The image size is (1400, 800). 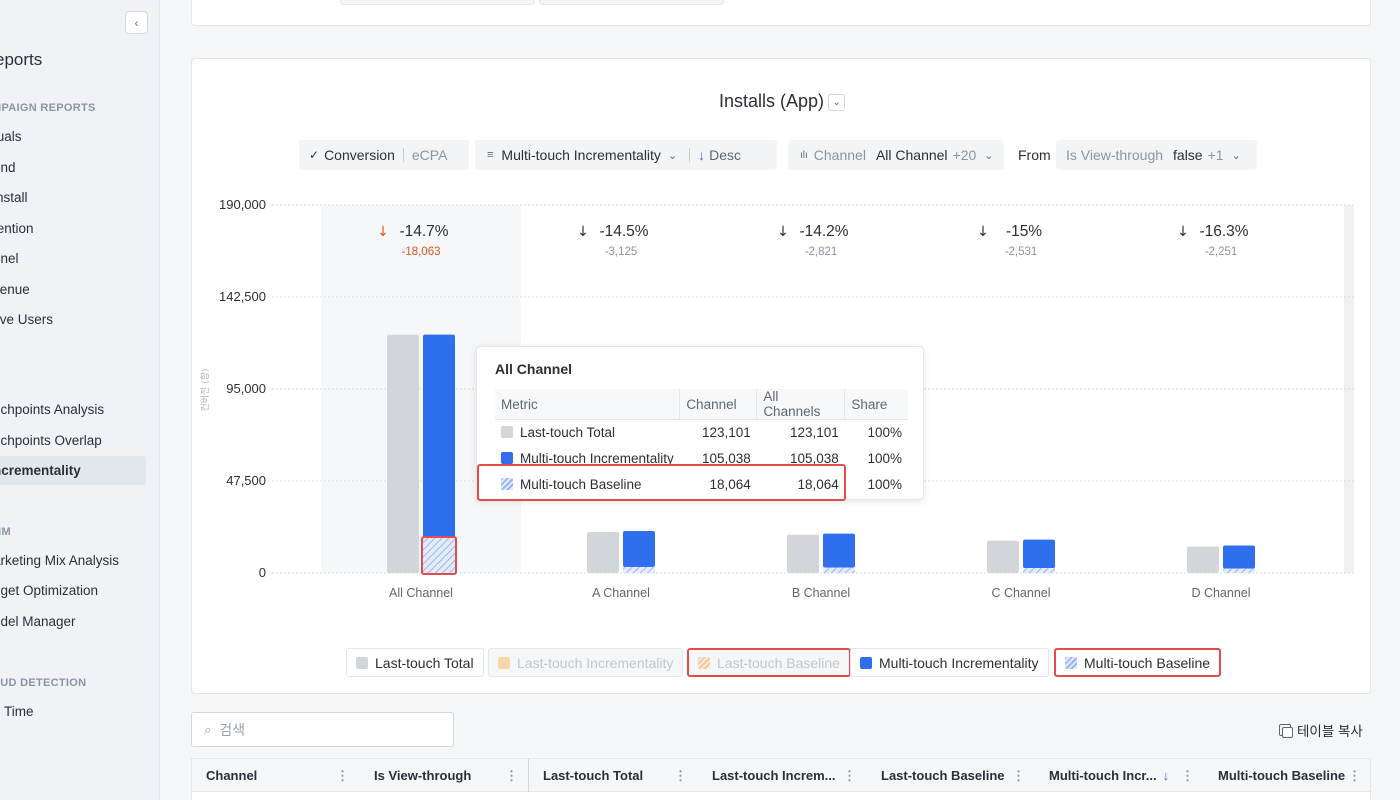 I want to click on tooltip-channel-value: 105,038, so click(x=726, y=458).